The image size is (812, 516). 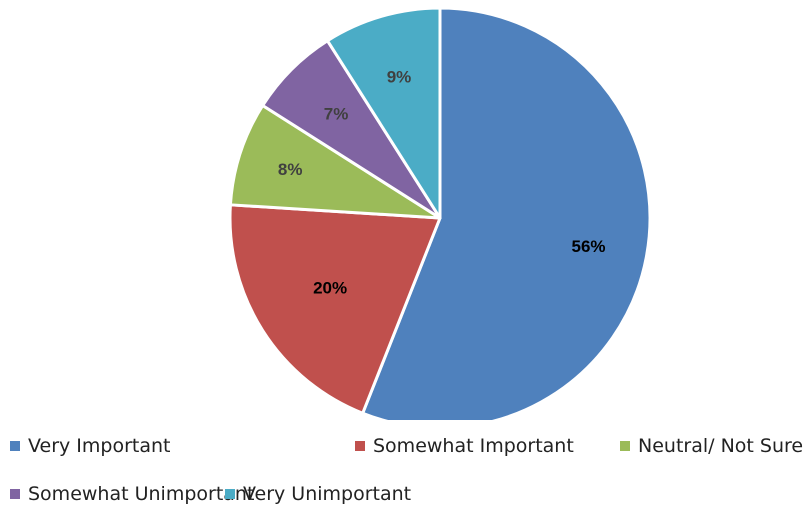 What do you see at coordinates (141, 494) in the screenshot?
I see `legend-label: Somewhat Unimportant` at bounding box center [141, 494].